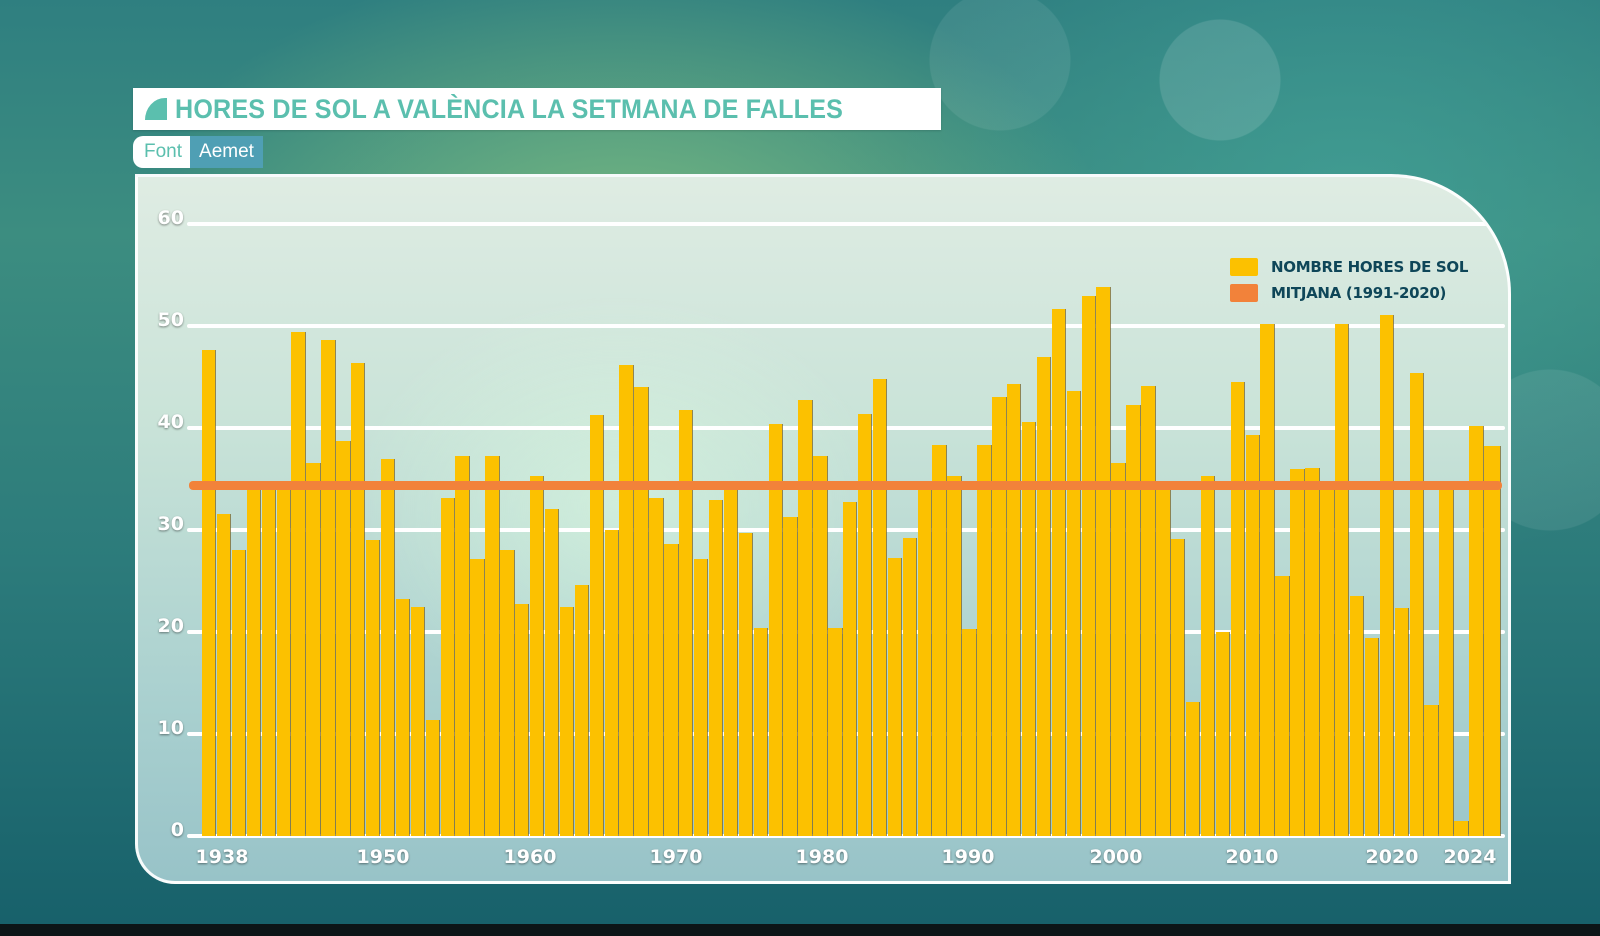  Describe the element at coordinates (383, 857) in the screenshot. I see `x-tick-label: 1950` at that location.